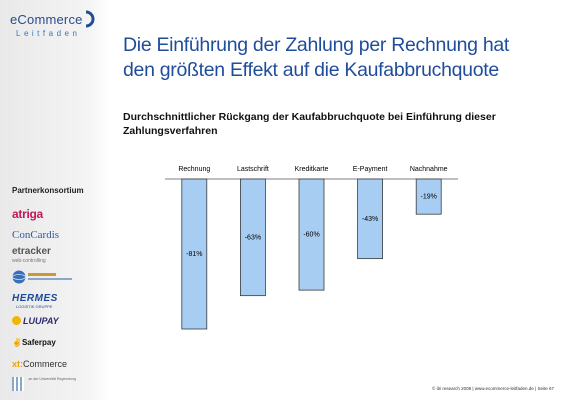  What do you see at coordinates (31, 251) in the screenshot?
I see `etracker-logo: etracker` at bounding box center [31, 251].